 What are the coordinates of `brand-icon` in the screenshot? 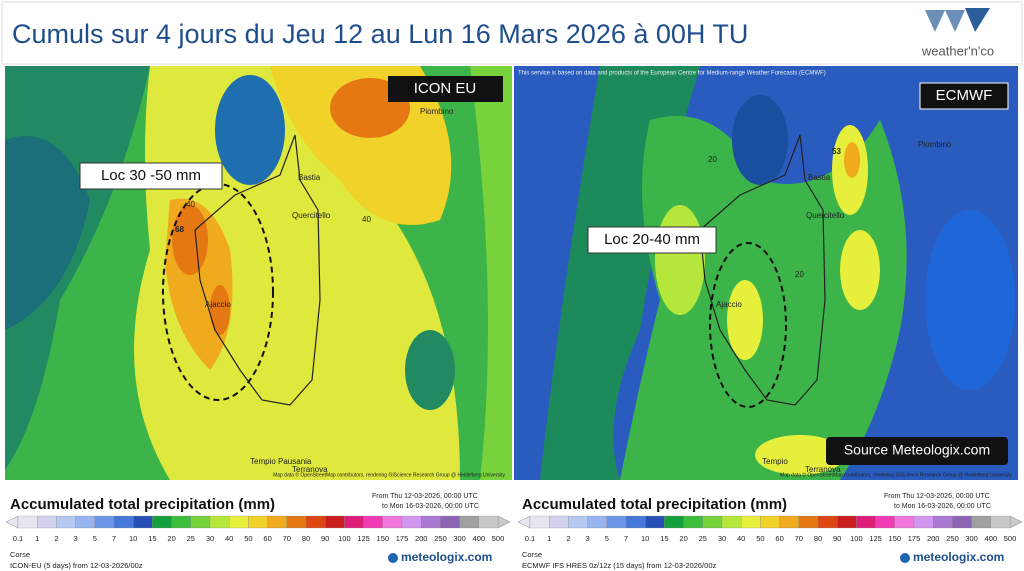 It's located at (393, 558).